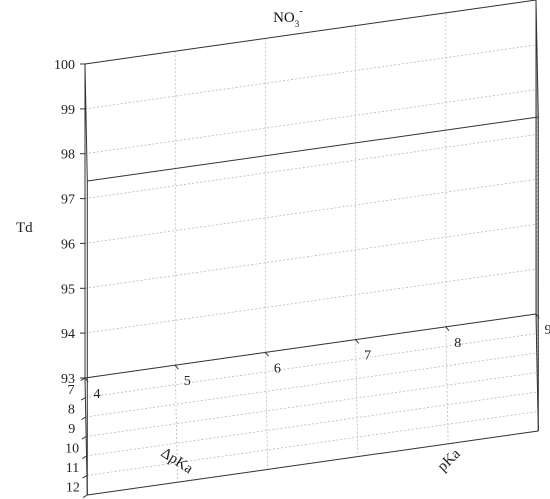 This screenshot has width=550, height=499. Describe the element at coordinates (24, 228) in the screenshot. I see `z-axis-label: Td` at that location.